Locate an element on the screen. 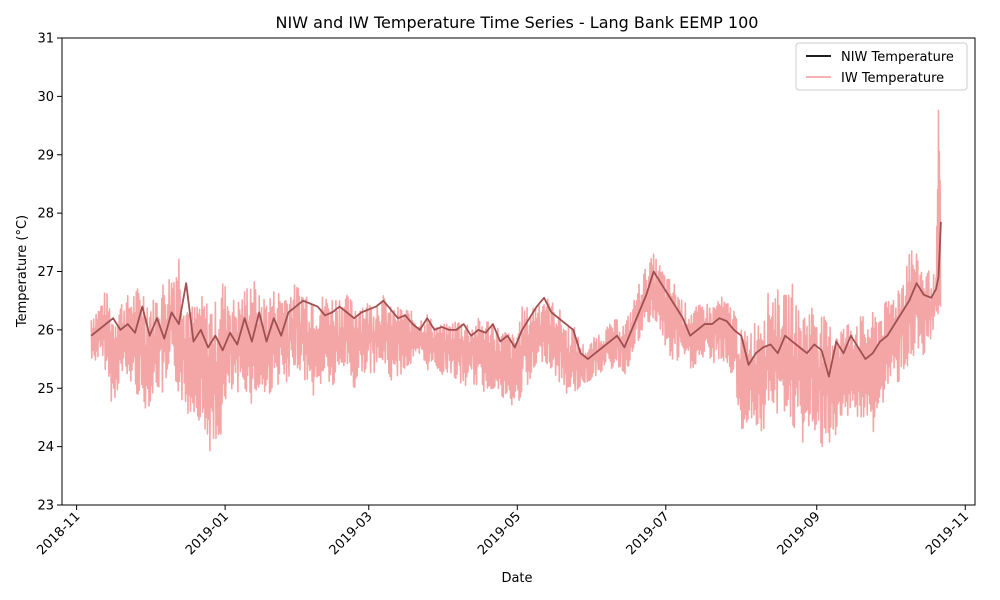 Image resolution: width=1000 pixels, height=600 pixels. y-tick-label: 25 is located at coordinates (45, 389).